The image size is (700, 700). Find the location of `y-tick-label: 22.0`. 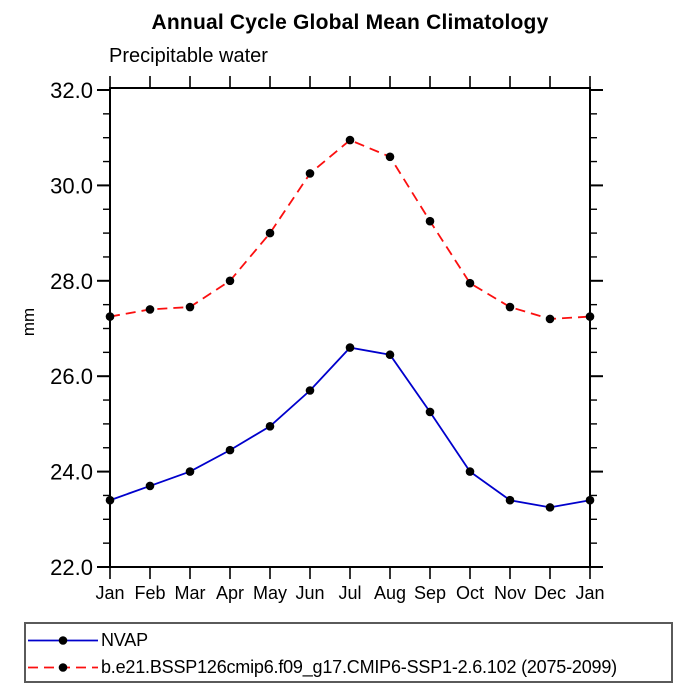

y-tick-label: 22.0 is located at coordinates (71, 567).